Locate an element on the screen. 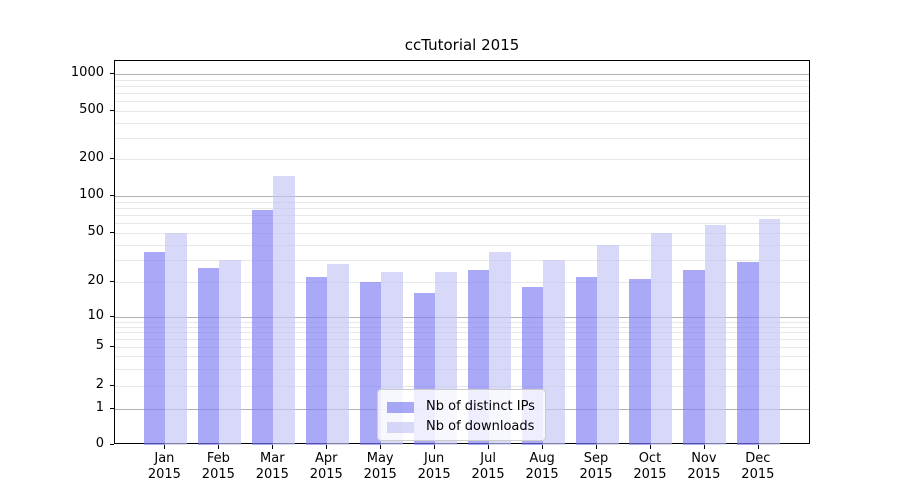  x-tick-label-aug: Aug 2015 is located at coordinates (542, 467).